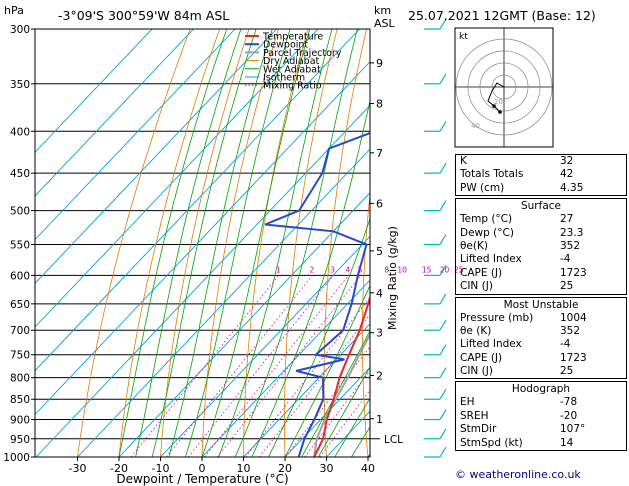  I want to click on most-unstable-label: Pressure (mb), so click(497, 317).